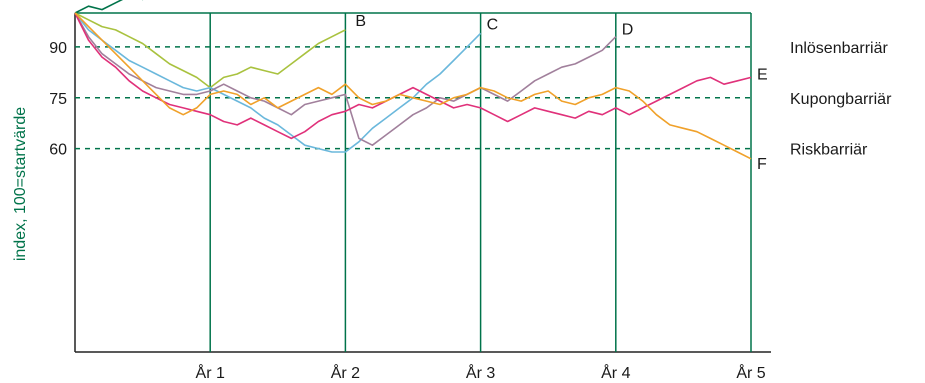  I want to click on y-tick-label: 90, so click(58, 48).